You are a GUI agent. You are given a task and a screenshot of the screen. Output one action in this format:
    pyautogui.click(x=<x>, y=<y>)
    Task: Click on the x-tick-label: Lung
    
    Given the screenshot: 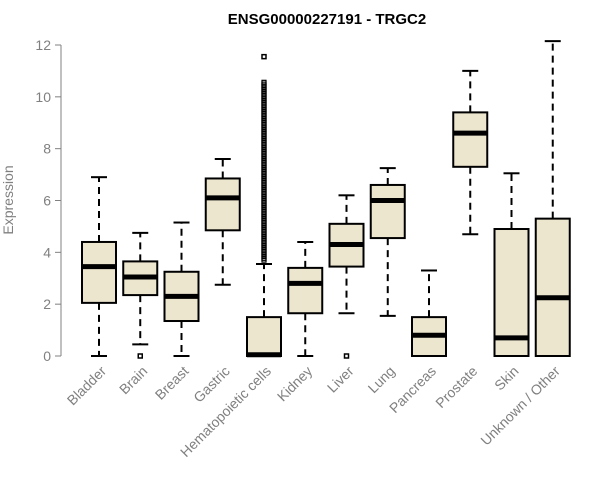 What is the action you would take?
    pyautogui.click(x=381, y=379)
    